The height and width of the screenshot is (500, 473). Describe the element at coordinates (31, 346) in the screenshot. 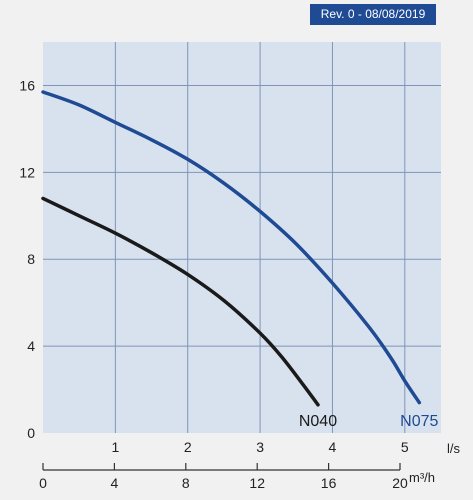

I see `y-tick-label: 4` at that location.